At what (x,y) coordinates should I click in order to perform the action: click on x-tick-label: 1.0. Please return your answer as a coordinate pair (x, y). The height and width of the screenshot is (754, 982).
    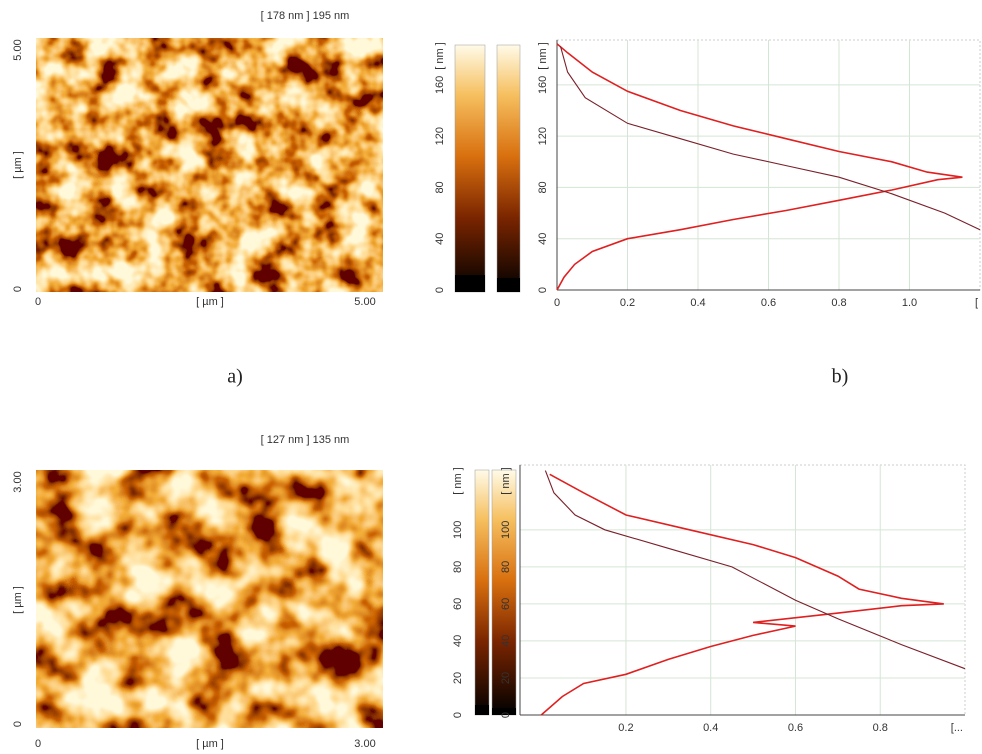
    Looking at the image, I should click on (909, 303).